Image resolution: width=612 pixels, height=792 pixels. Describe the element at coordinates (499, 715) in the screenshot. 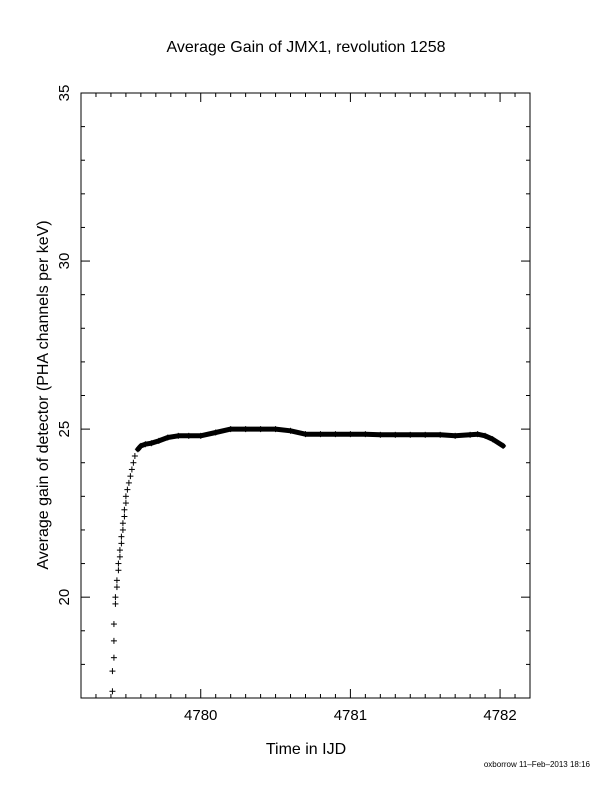

I see `x-tick-label: 4782` at that location.